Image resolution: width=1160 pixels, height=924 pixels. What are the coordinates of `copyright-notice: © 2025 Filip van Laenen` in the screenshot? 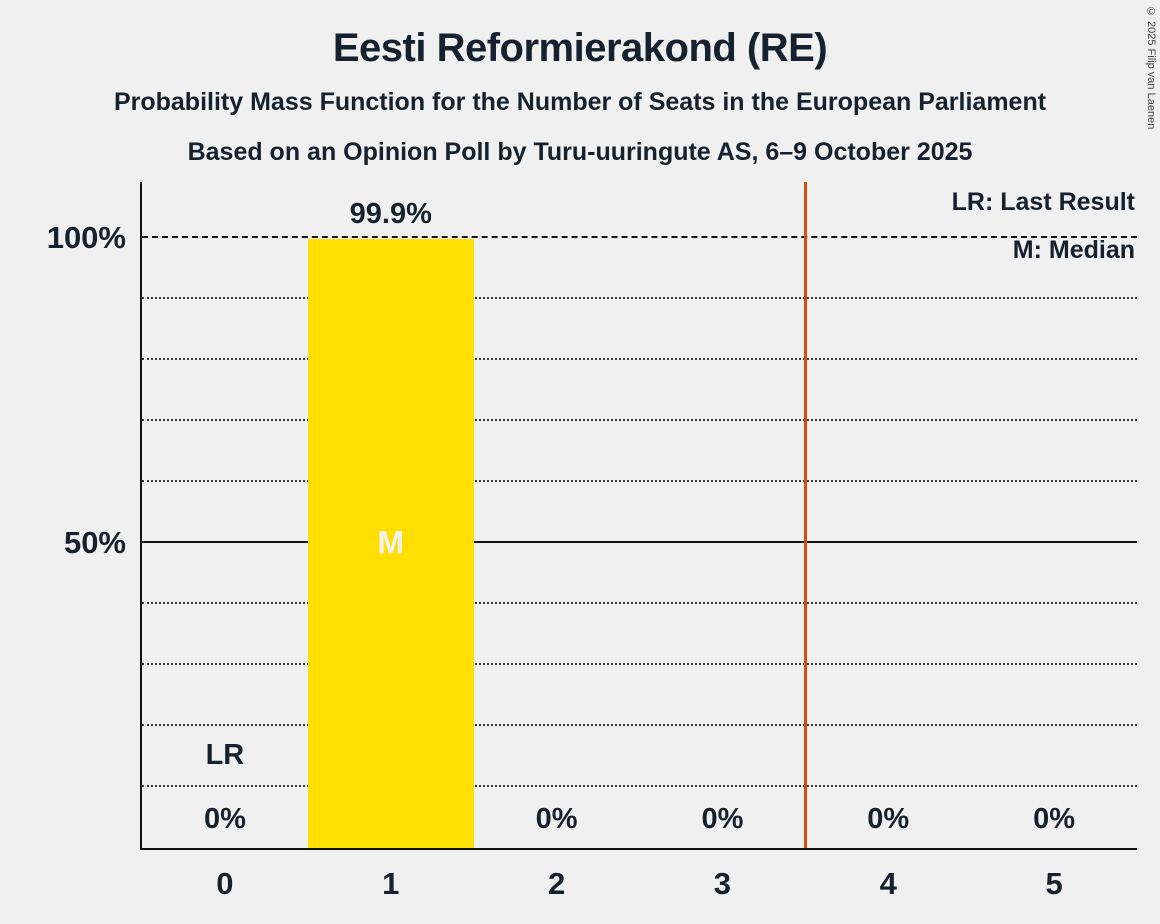 It's located at (1151, 68).